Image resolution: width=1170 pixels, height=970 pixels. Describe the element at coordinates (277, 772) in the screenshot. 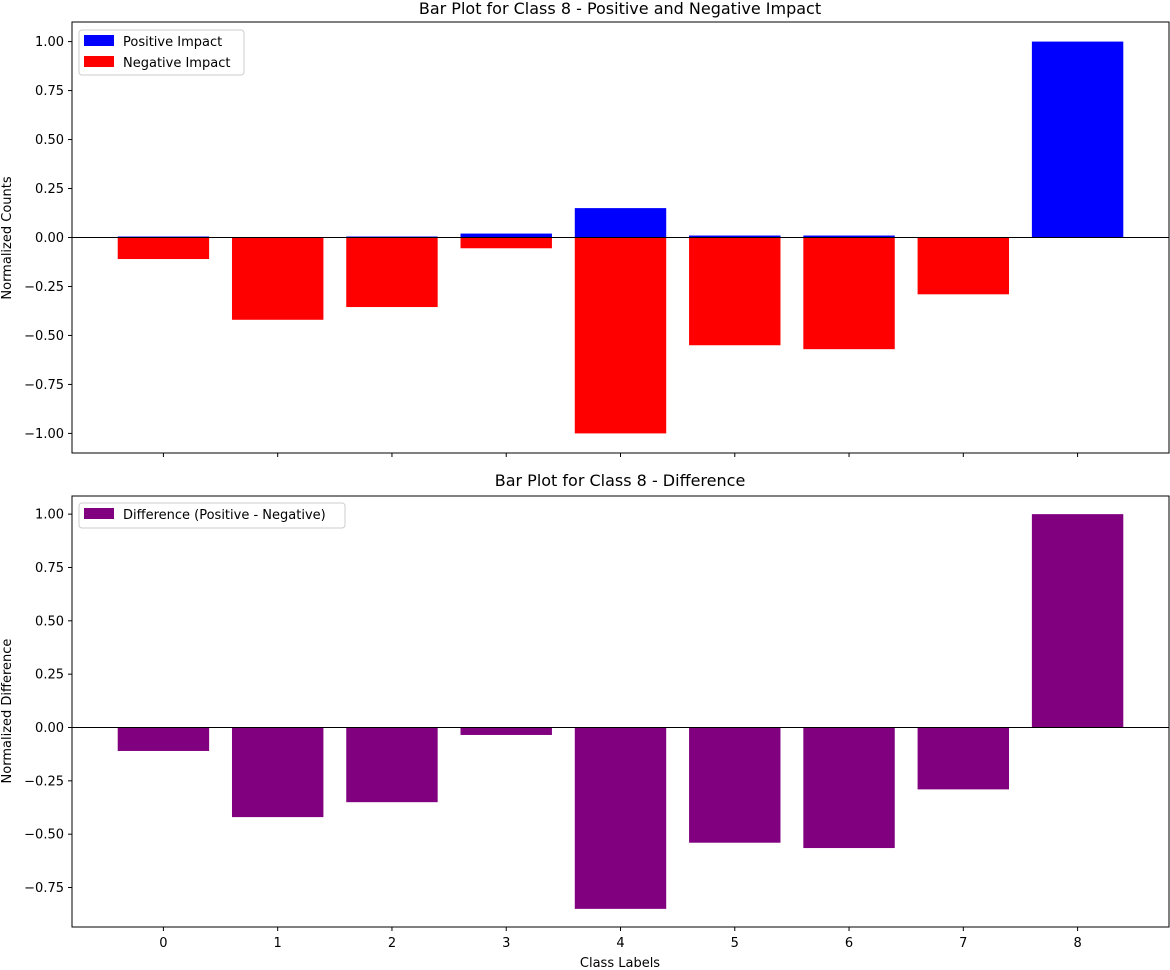

I see `bottom-bar-s0-c1` at that location.